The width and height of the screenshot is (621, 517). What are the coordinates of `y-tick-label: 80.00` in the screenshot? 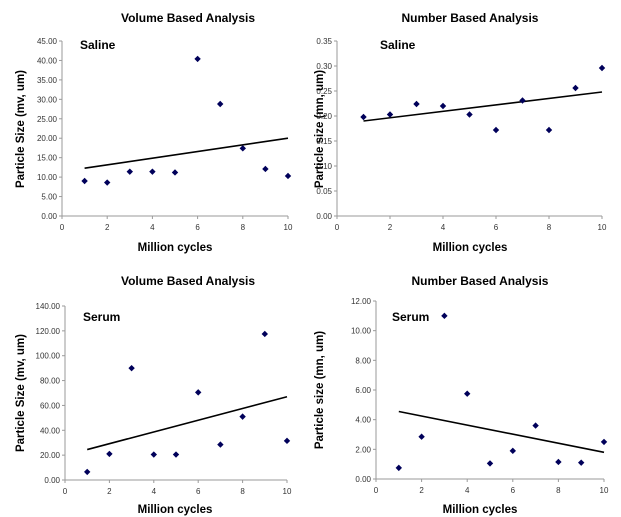 It's located at (50, 381).